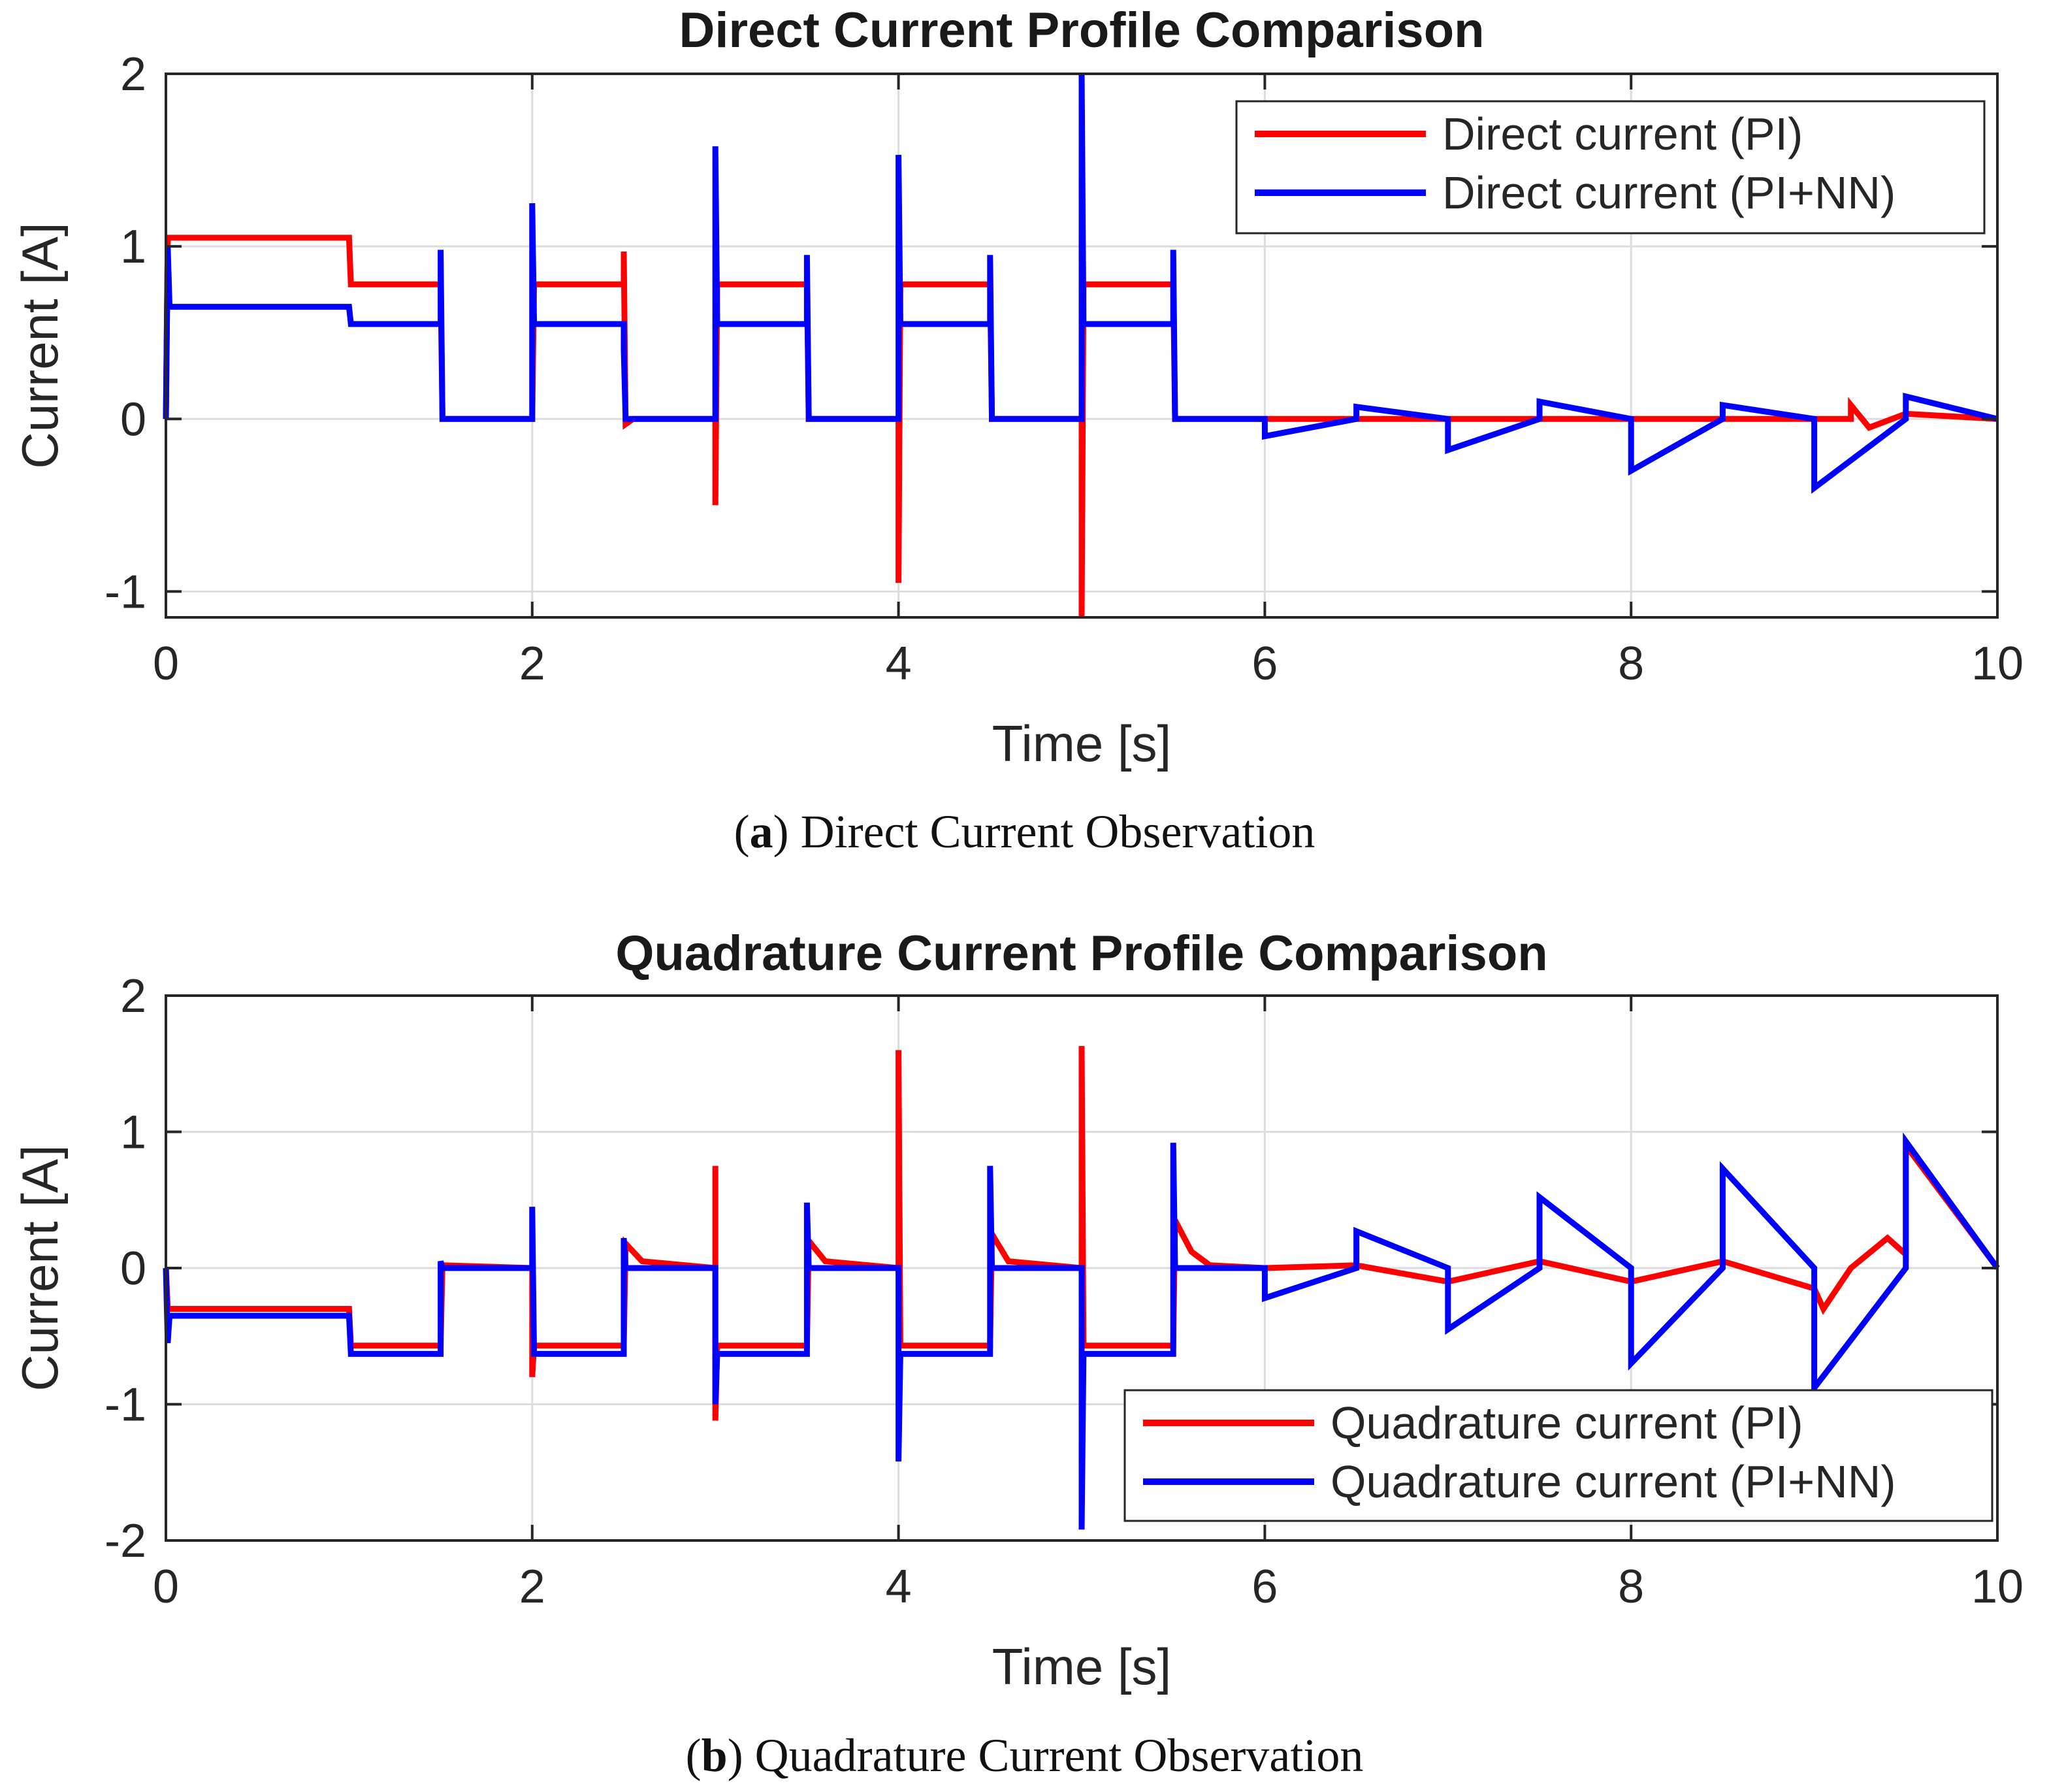 The width and height of the screenshot is (2049, 1792). I want to click on caption-b-letter: b, so click(714, 1755).